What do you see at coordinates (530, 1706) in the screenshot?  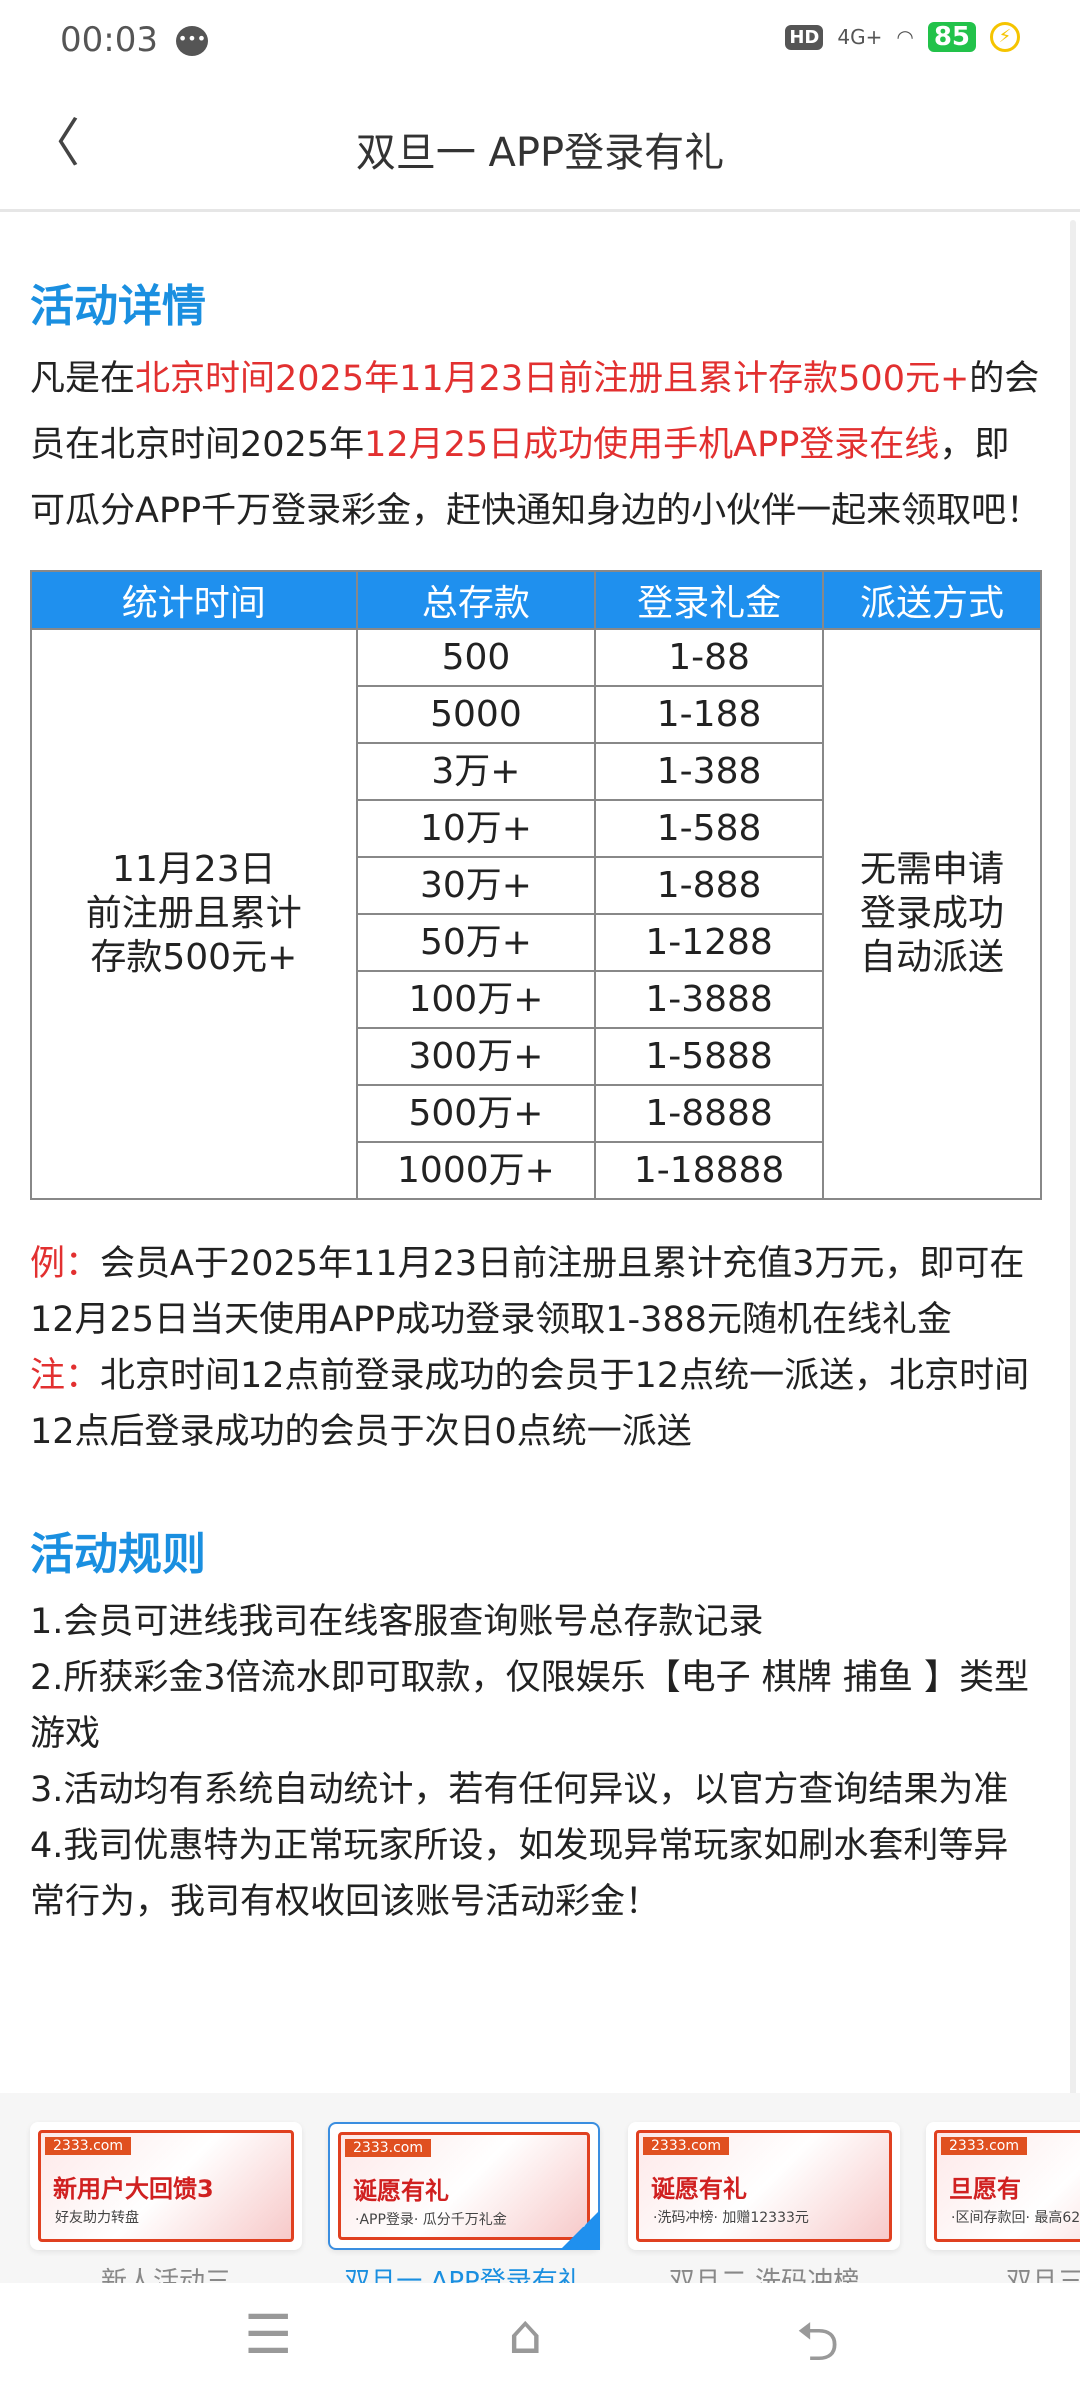 I see `rule-item: 2.所获彩金3倍流水即可取款，仅限娱乐【电子 棋牌 捕鱼 】类型游戏` at bounding box center [530, 1706].